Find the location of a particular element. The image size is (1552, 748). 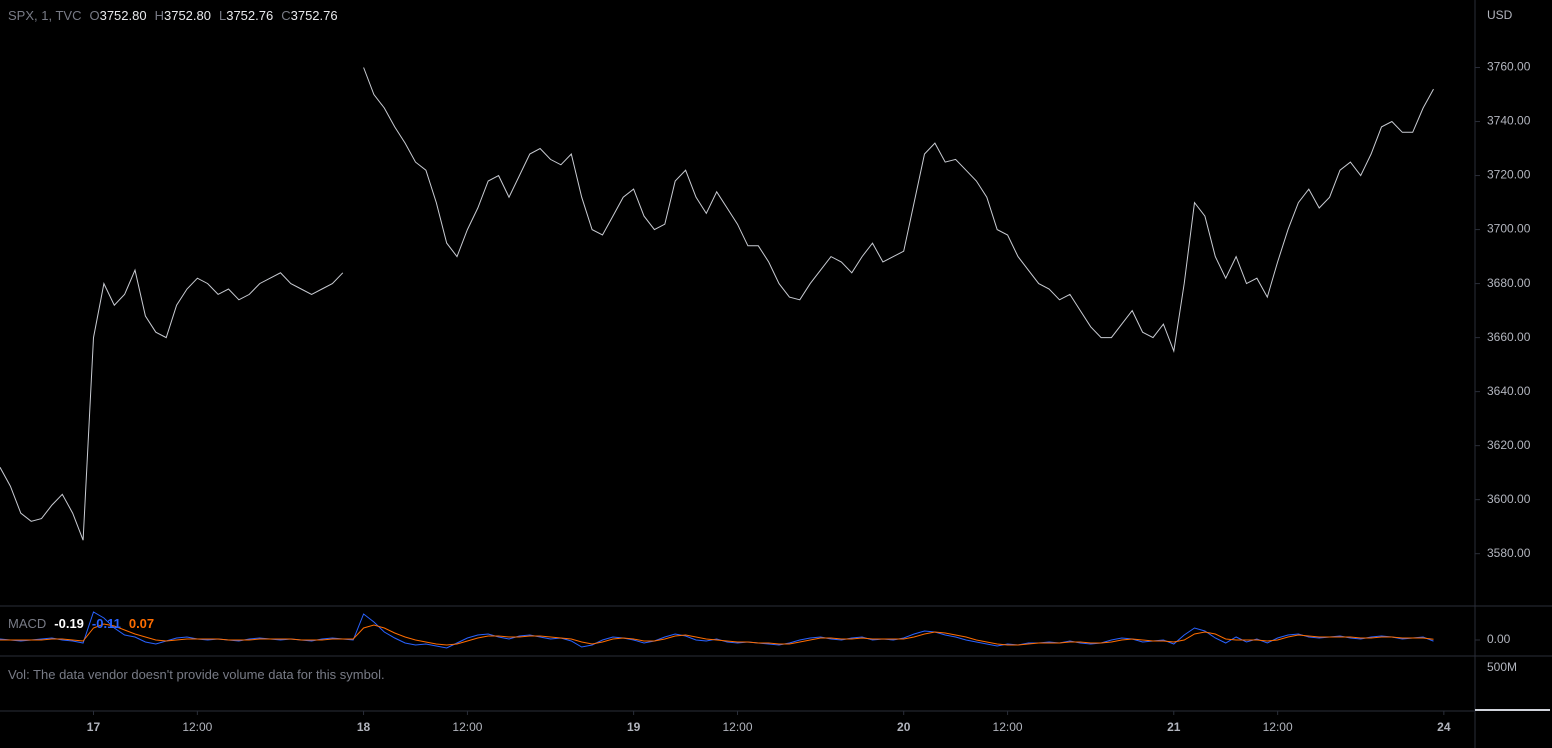

ohlc-key: C is located at coordinates (286, 15).